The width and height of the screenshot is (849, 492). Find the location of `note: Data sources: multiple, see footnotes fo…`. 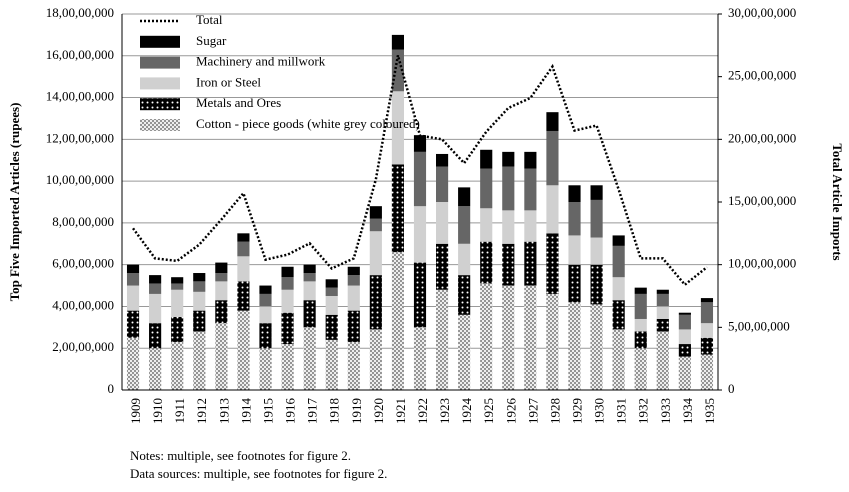

note: Data sources: multiple, see footnotes fo… is located at coordinates (258, 473).